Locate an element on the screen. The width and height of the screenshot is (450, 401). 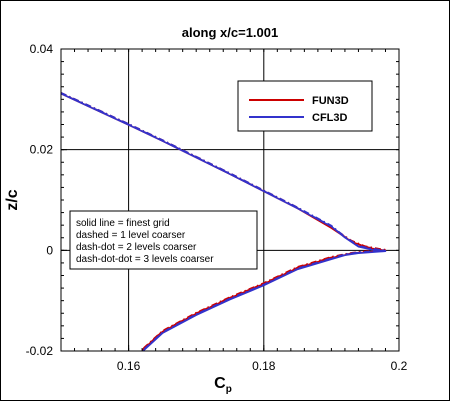
annotation-line: dashed = 1 level coarser is located at coordinates (131, 235).